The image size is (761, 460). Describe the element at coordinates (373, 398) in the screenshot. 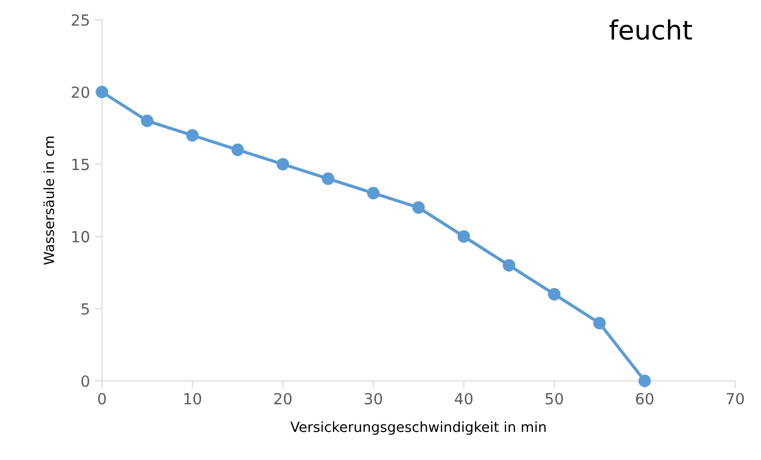

I see `x-tick-label: 30` at that location.